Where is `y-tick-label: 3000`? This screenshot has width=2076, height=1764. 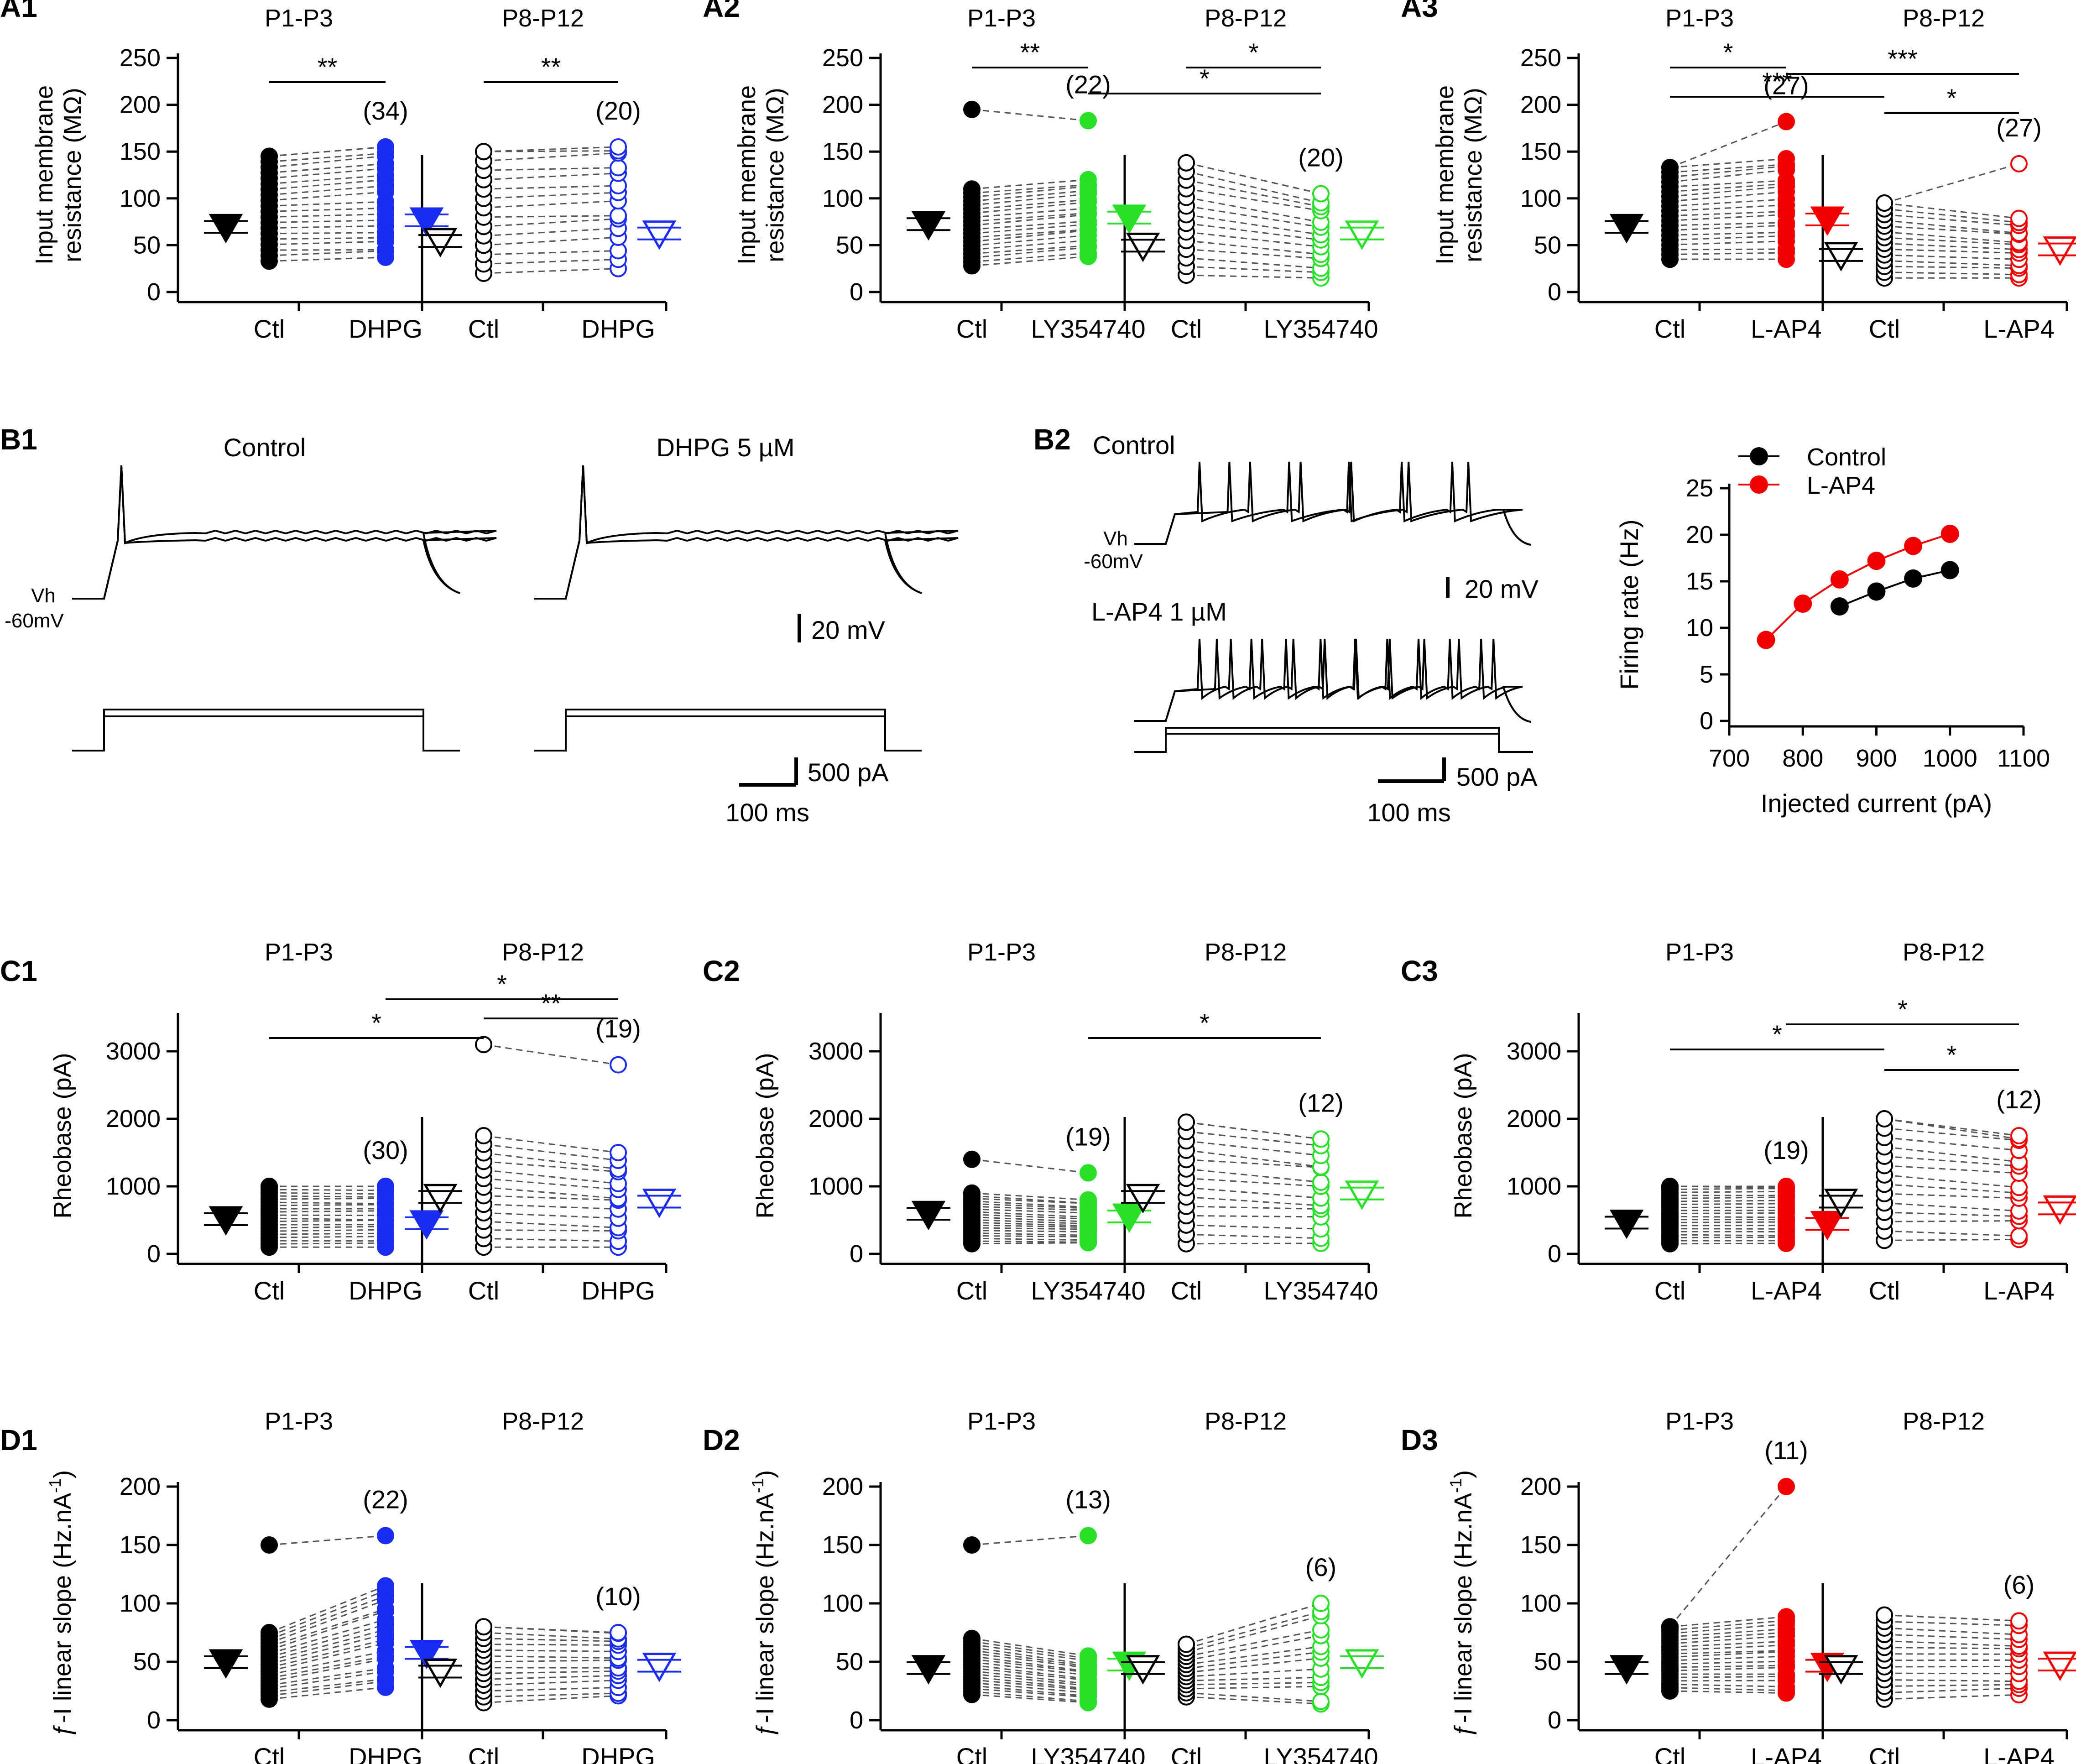 y-tick-label: 3000 is located at coordinates (133, 1051).